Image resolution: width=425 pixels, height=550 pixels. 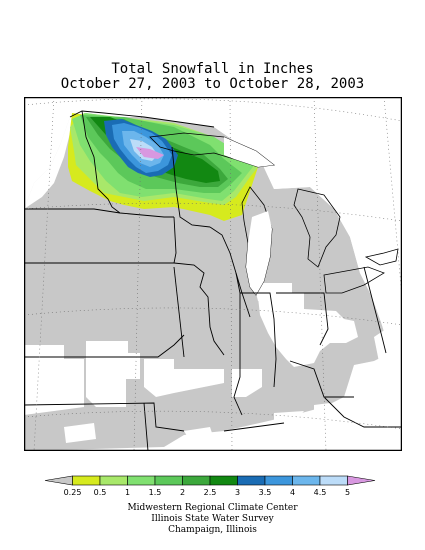 What do you see at coordinates (210, 492) in the screenshot?
I see `legend-tick-label: 2.5` at bounding box center [210, 492].